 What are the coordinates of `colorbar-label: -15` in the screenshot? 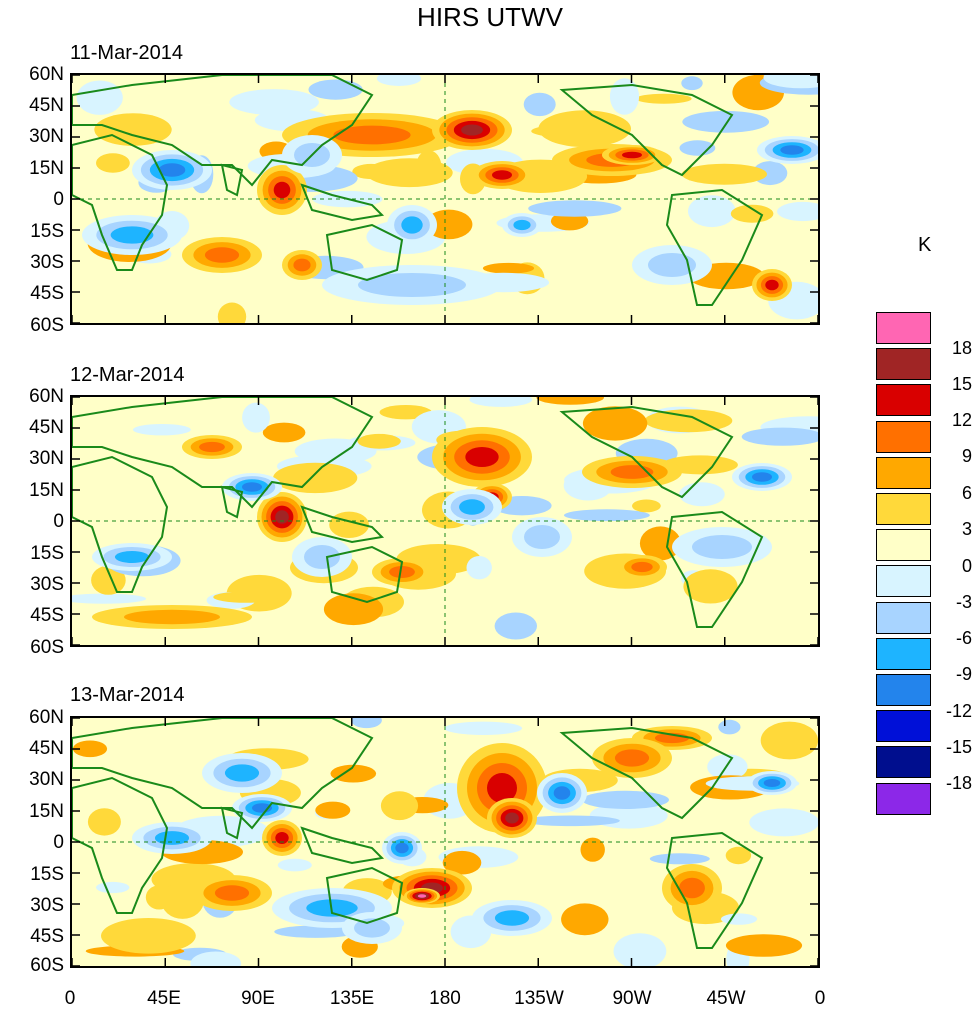 It's located at (958, 747).